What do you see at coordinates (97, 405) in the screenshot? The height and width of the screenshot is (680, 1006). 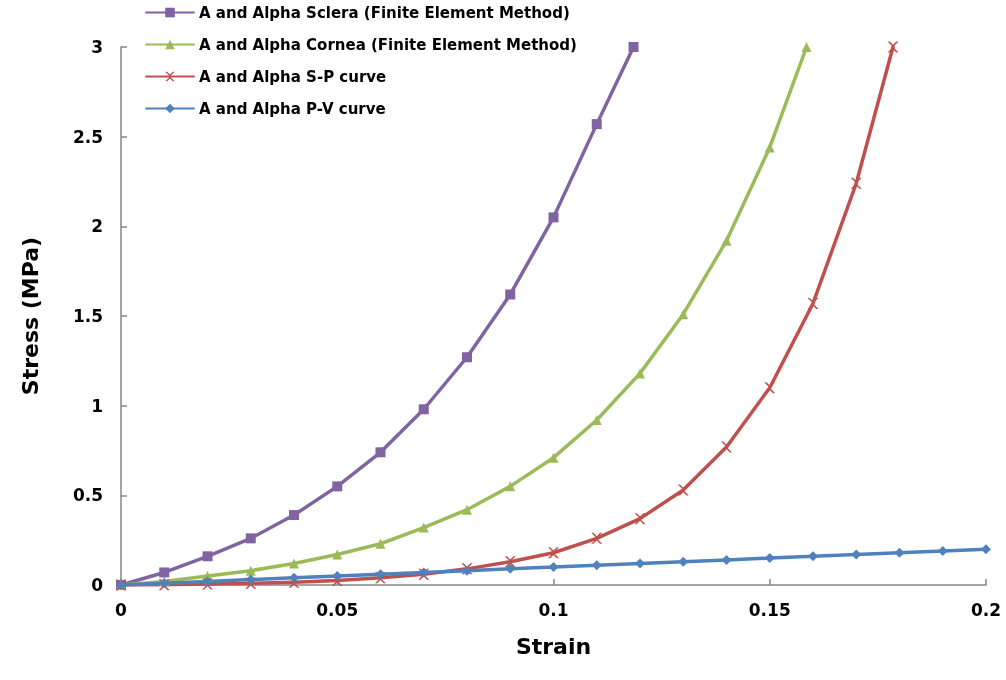 I see `y-tick-label: 1` at bounding box center [97, 405].